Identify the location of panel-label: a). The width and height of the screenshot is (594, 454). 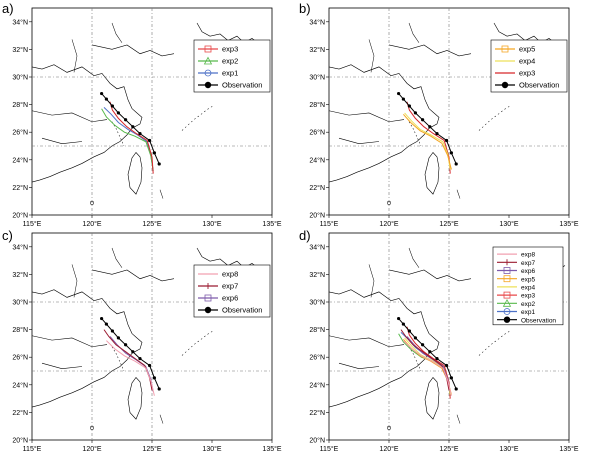
(8, 8).